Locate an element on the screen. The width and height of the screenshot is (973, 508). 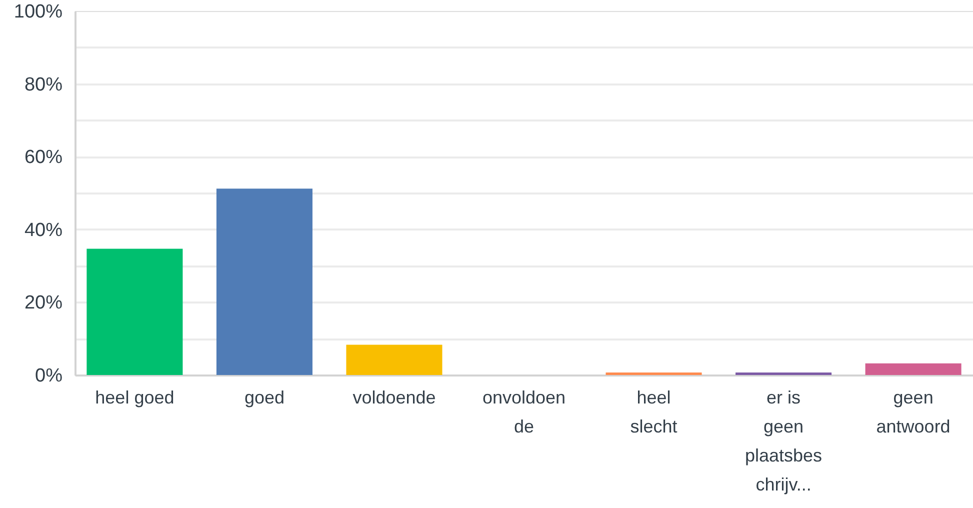
y-tick-label: 40% is located at coordinates (43, 230).